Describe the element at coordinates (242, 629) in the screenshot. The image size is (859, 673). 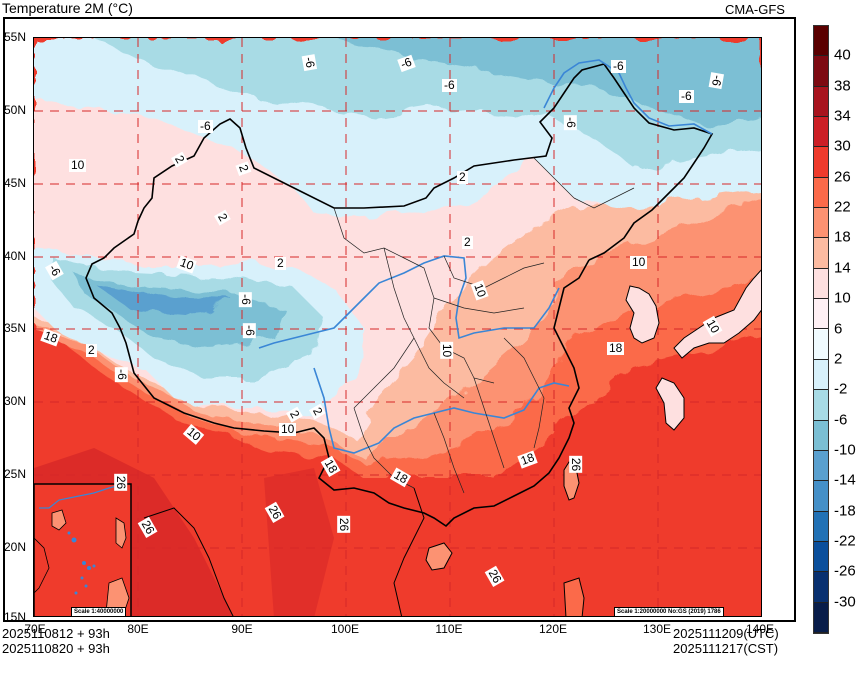
I see `lon-label-90e: 90E` at that location.